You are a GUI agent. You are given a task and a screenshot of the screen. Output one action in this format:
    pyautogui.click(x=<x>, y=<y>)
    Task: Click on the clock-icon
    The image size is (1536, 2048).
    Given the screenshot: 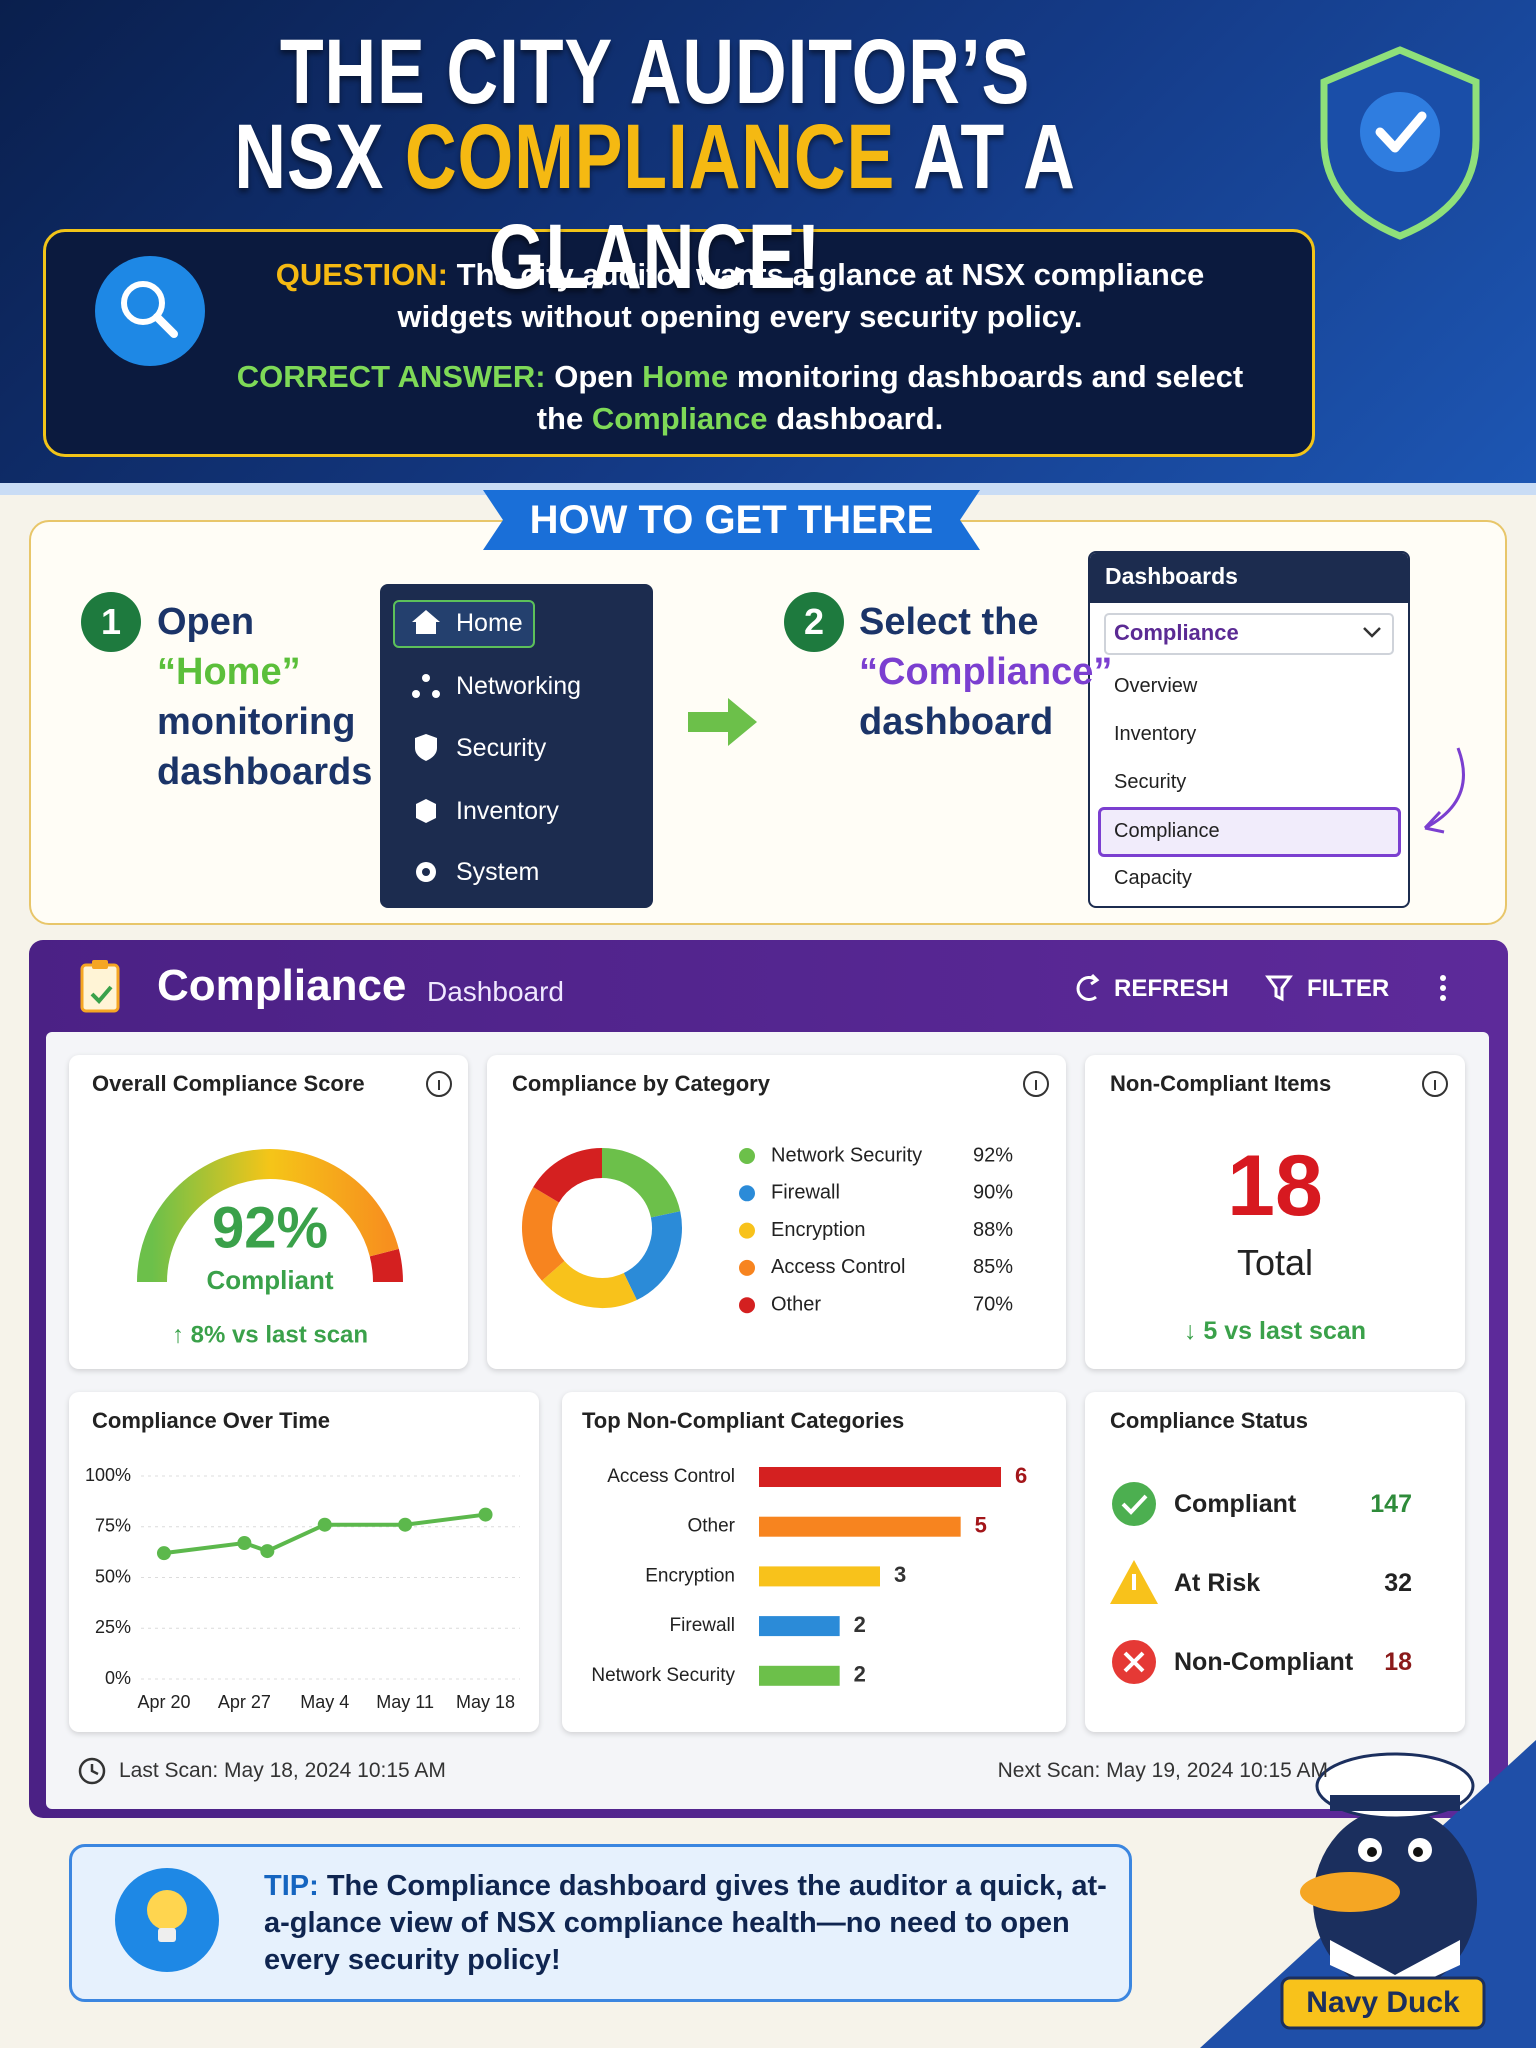 What is the action you would take?
    pyautogui.click(x=92, y=1771)
    